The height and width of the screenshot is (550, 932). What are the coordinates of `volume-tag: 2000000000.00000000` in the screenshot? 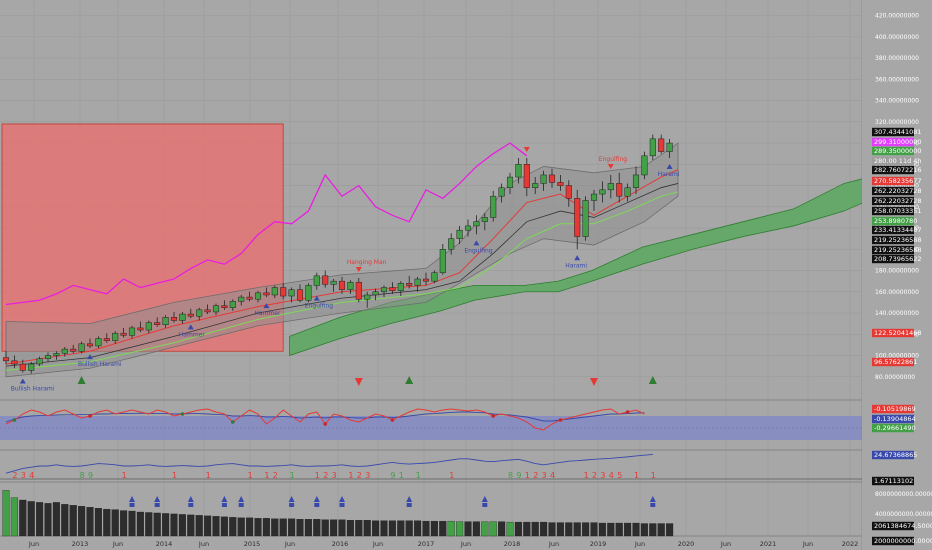 It's located at (903, 541).